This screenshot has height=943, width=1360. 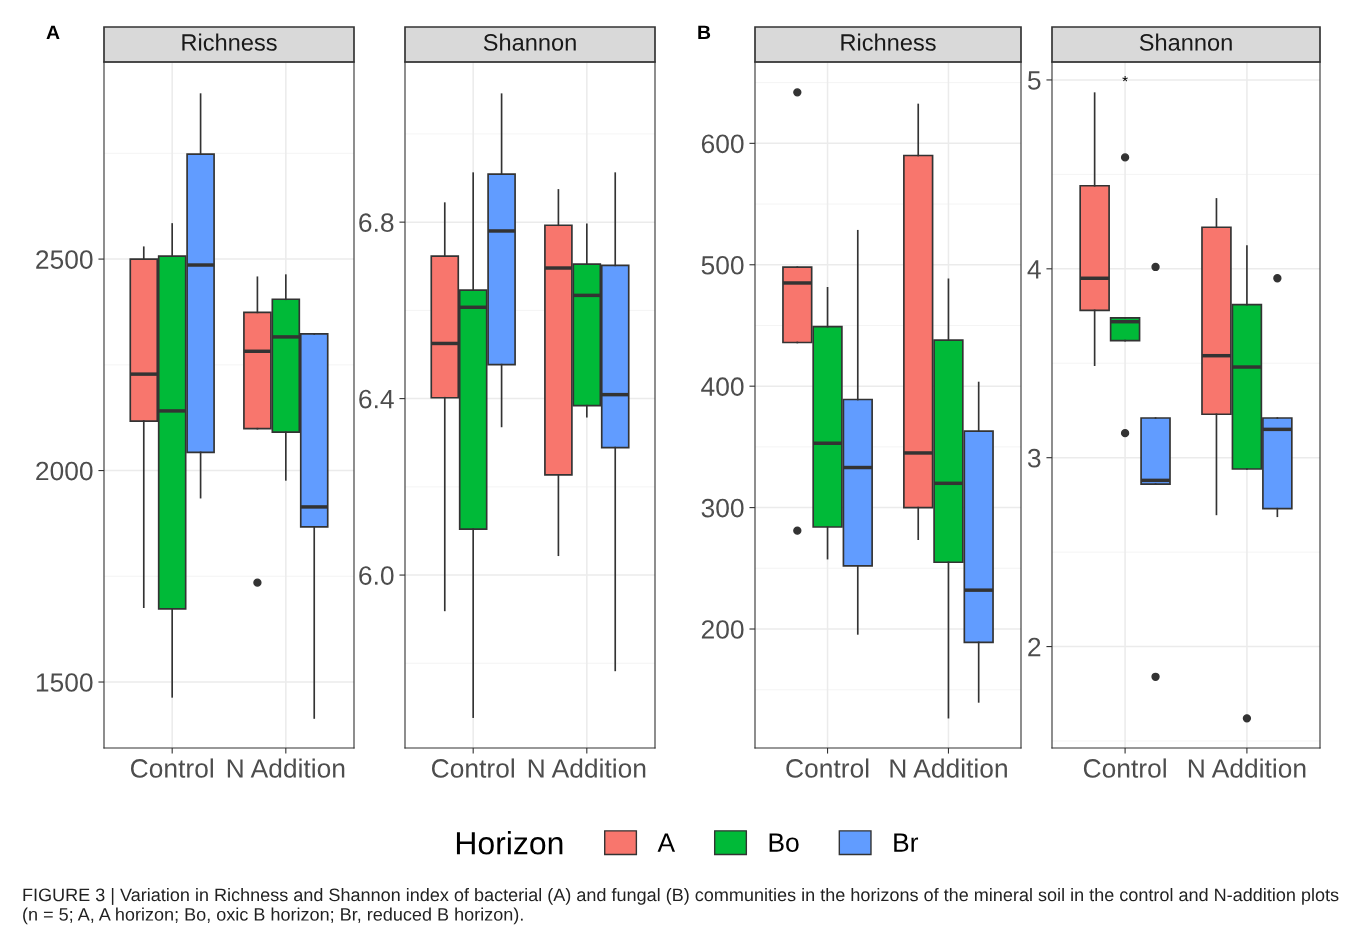 I want to click on annotation: *, so click(x=1125, y=79).